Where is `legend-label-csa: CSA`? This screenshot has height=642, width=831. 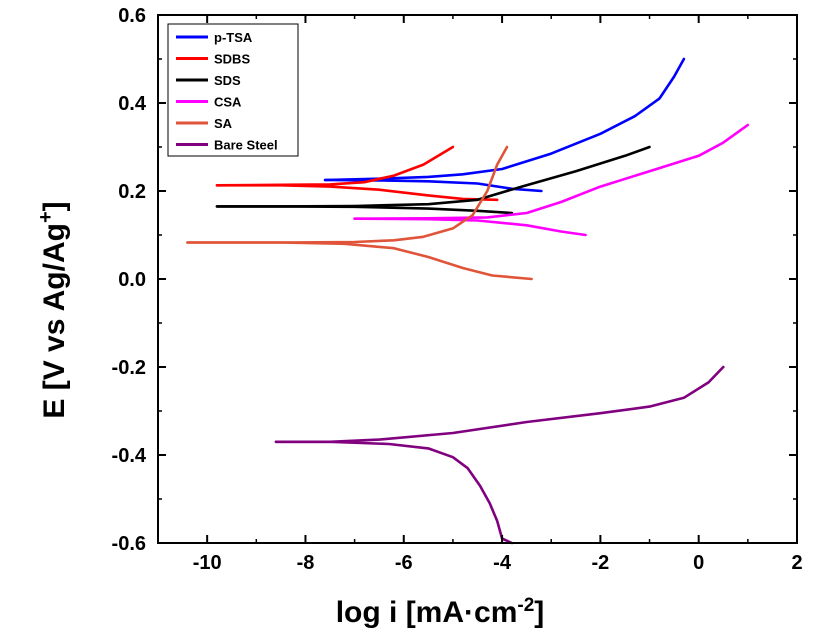 legend-label-csa: CSA is located at coordinates (228, 102).